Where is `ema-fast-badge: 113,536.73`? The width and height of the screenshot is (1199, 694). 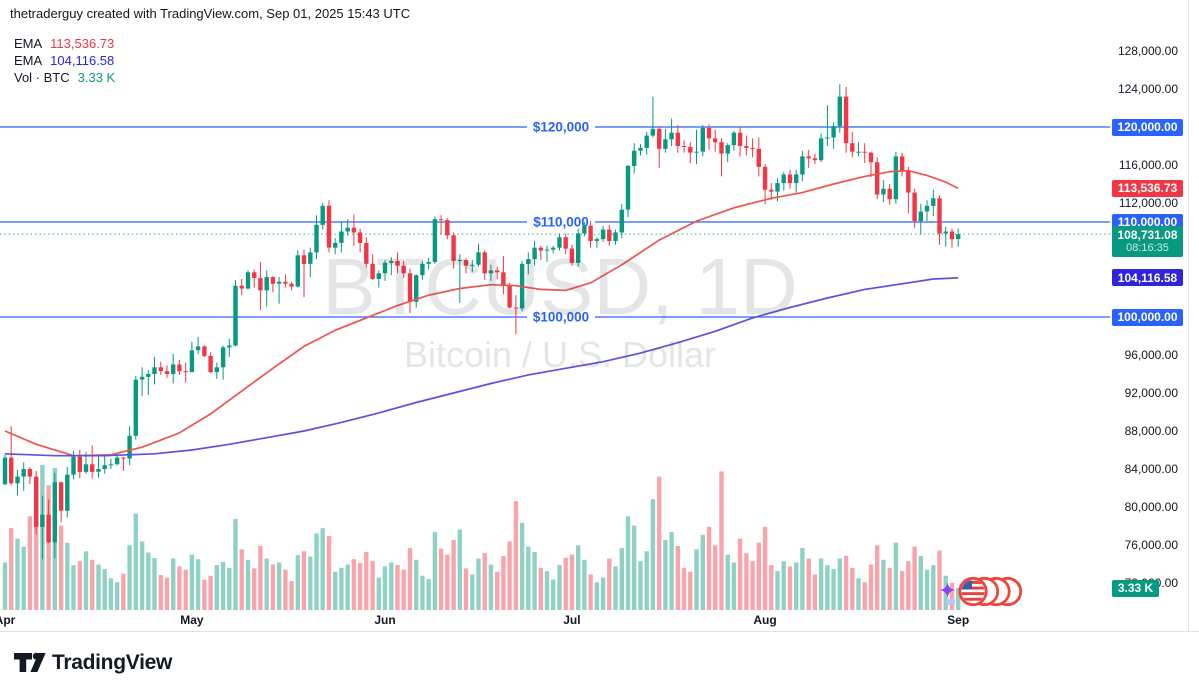 ema-fast-badge: 113,536.73 is located at coordinates (1147, 188).